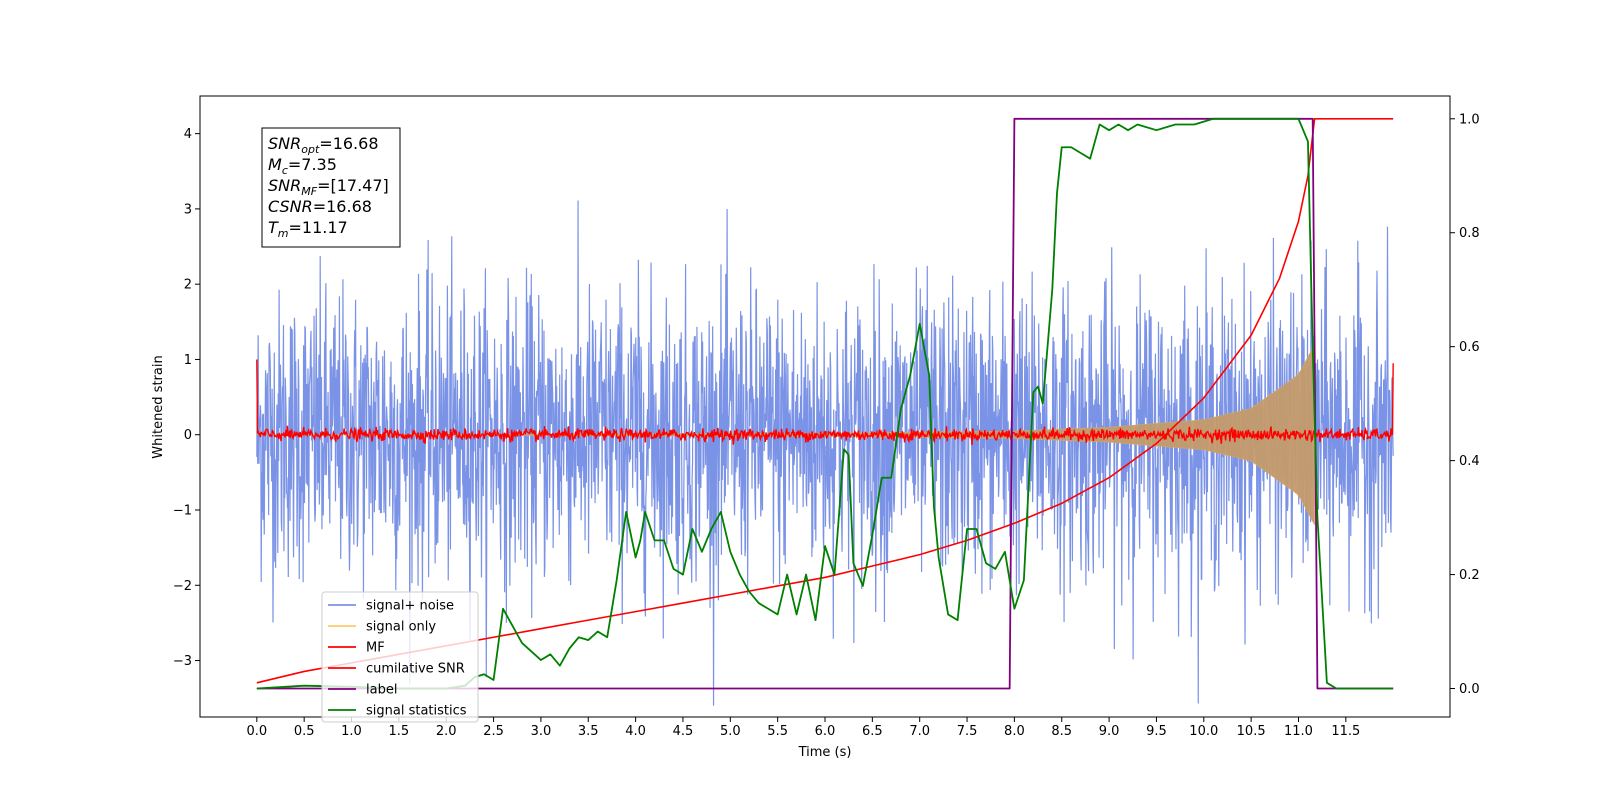 This screenshot has height=800, width=1600. Describe the element at coordinates (415, 669) in the screenshot. I see `legend-label: cumilative SNR` at that location.